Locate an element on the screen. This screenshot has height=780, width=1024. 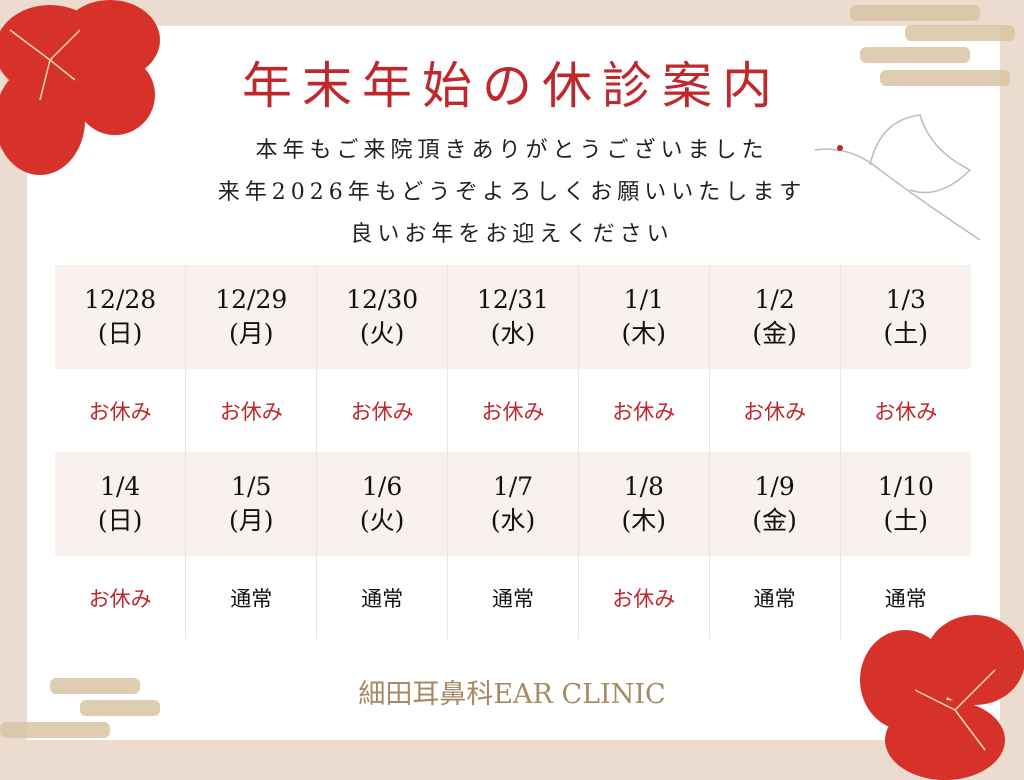
date-cell: 1/1 (木) is located at coordinates (643, 317).